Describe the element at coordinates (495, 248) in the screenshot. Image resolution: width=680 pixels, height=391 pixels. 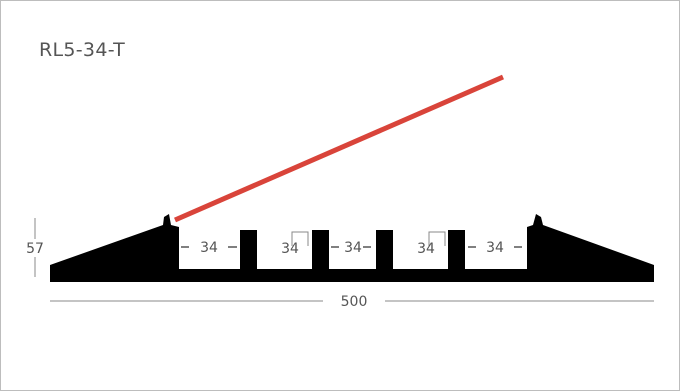
I see `channel-5-width-label: 34` at that location.